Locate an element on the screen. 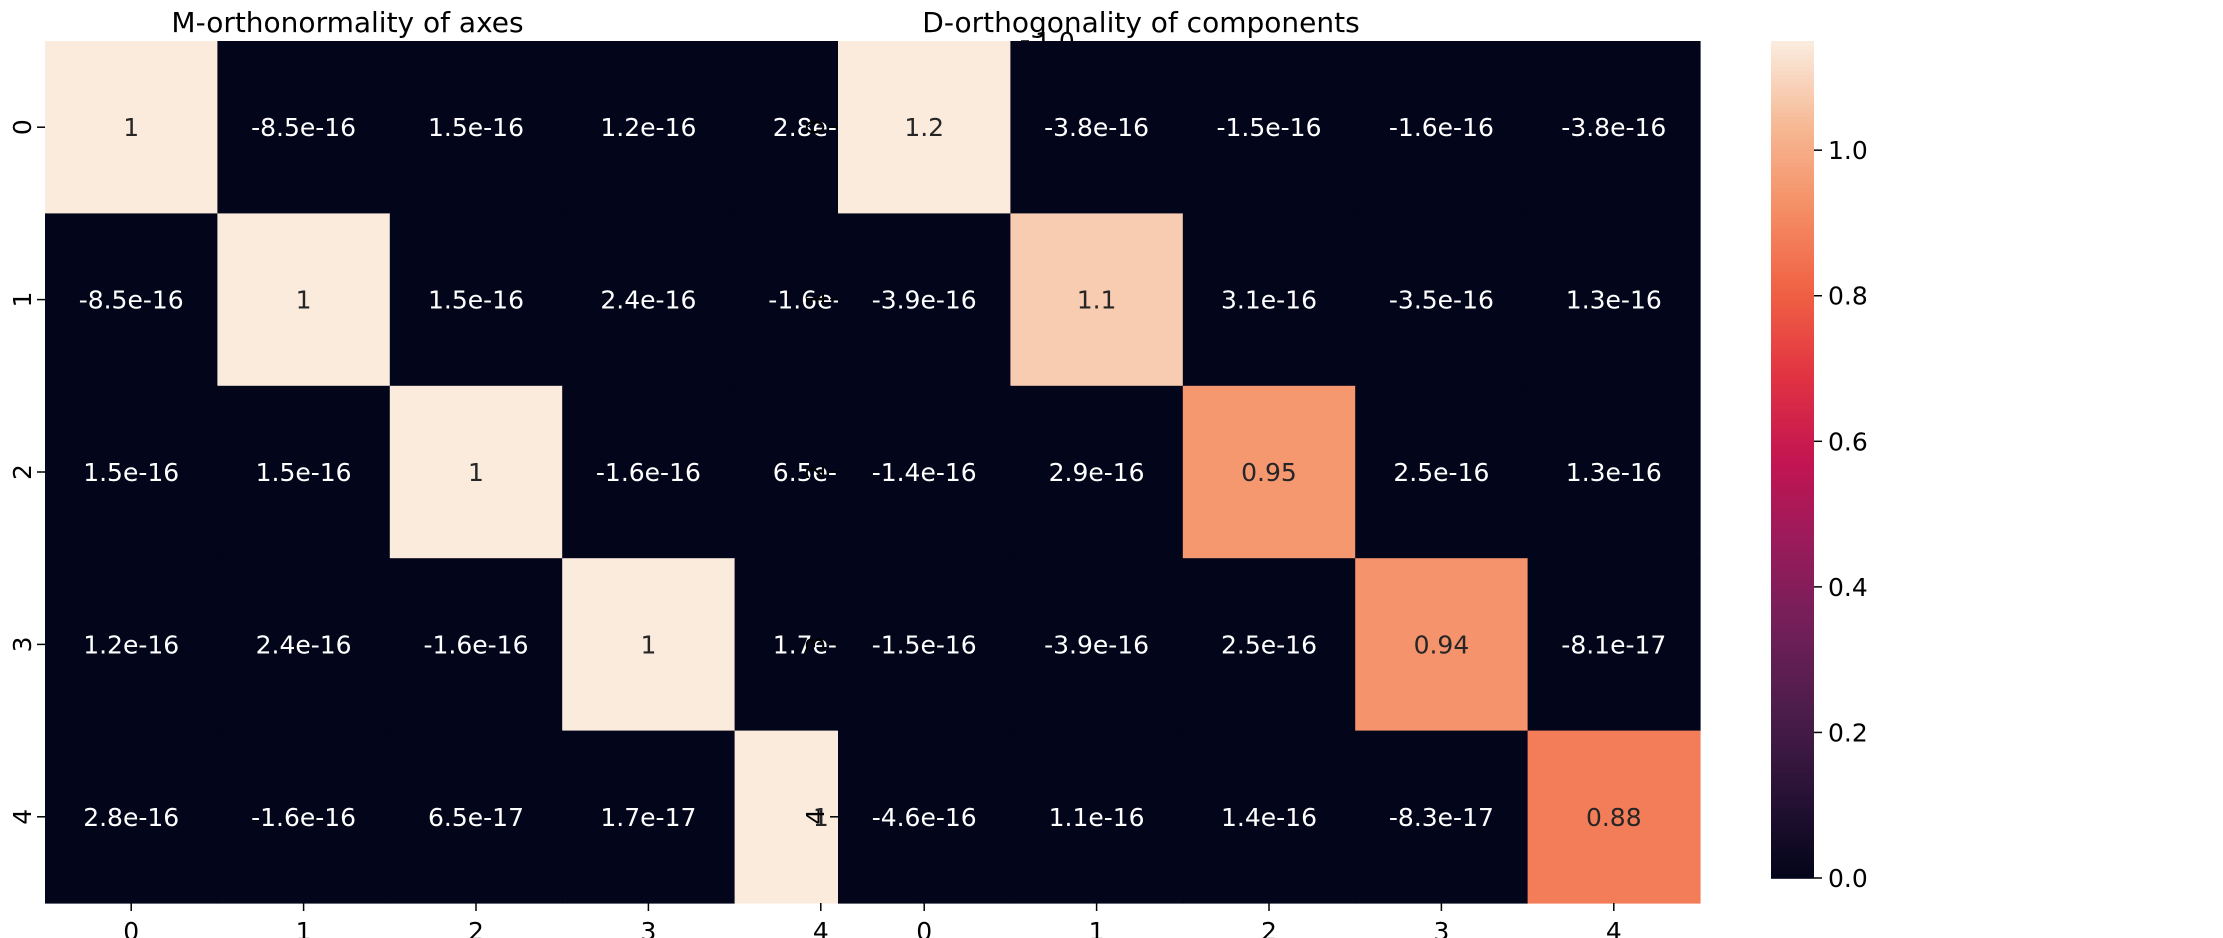 The image size is (2223, 938). chart-1-x-tick-label-2: 2 is located at coordinates (1269, 927).